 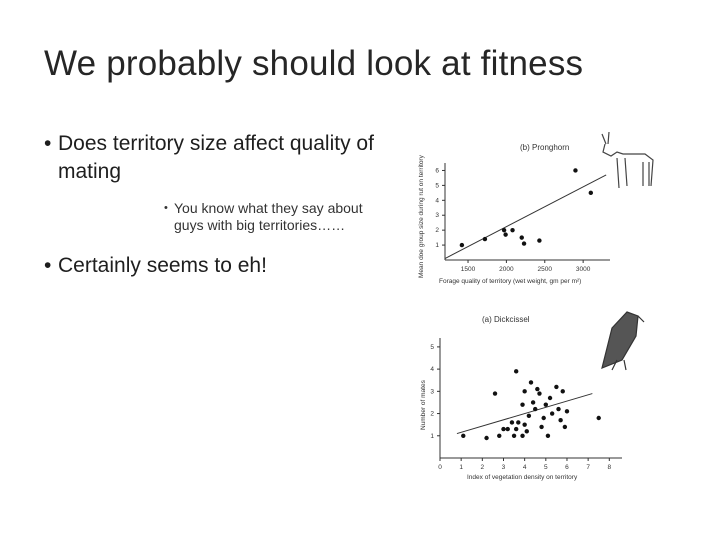 What do you see at coordinates (623, 341) in the screenshot?
I see `dickcissel-illustration` at bounding box center [623, 341].